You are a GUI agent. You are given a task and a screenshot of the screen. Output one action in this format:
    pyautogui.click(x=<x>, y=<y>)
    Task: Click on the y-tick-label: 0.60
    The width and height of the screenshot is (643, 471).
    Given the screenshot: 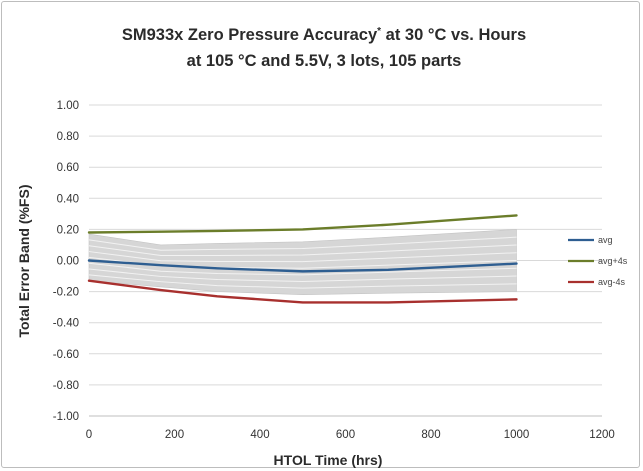 What is the action you would take?
    pyautogui.click(x=68, y=168)
    